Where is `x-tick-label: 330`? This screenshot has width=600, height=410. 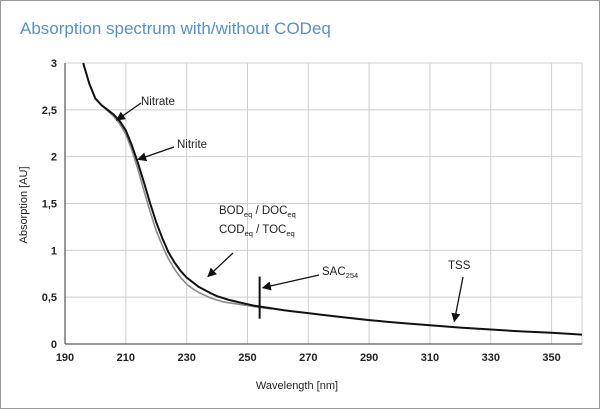
x-tick-label: 330 is located at coordinates (491, 358).